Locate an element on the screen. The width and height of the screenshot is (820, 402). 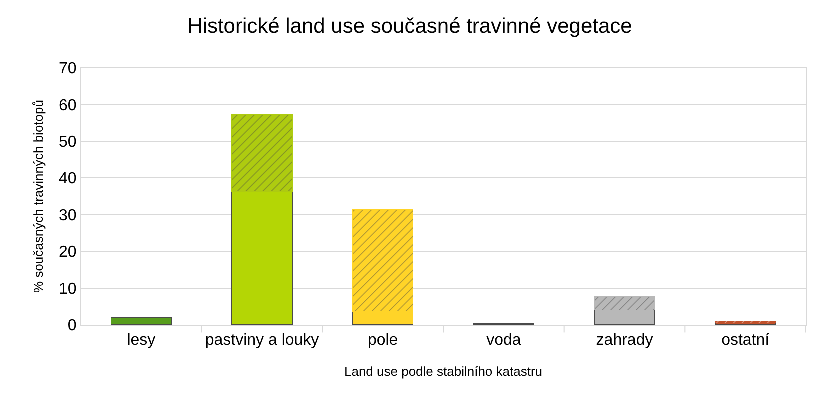
x-axis-title: Land use podle stabilního katastru is located at coordinates (443, 371).